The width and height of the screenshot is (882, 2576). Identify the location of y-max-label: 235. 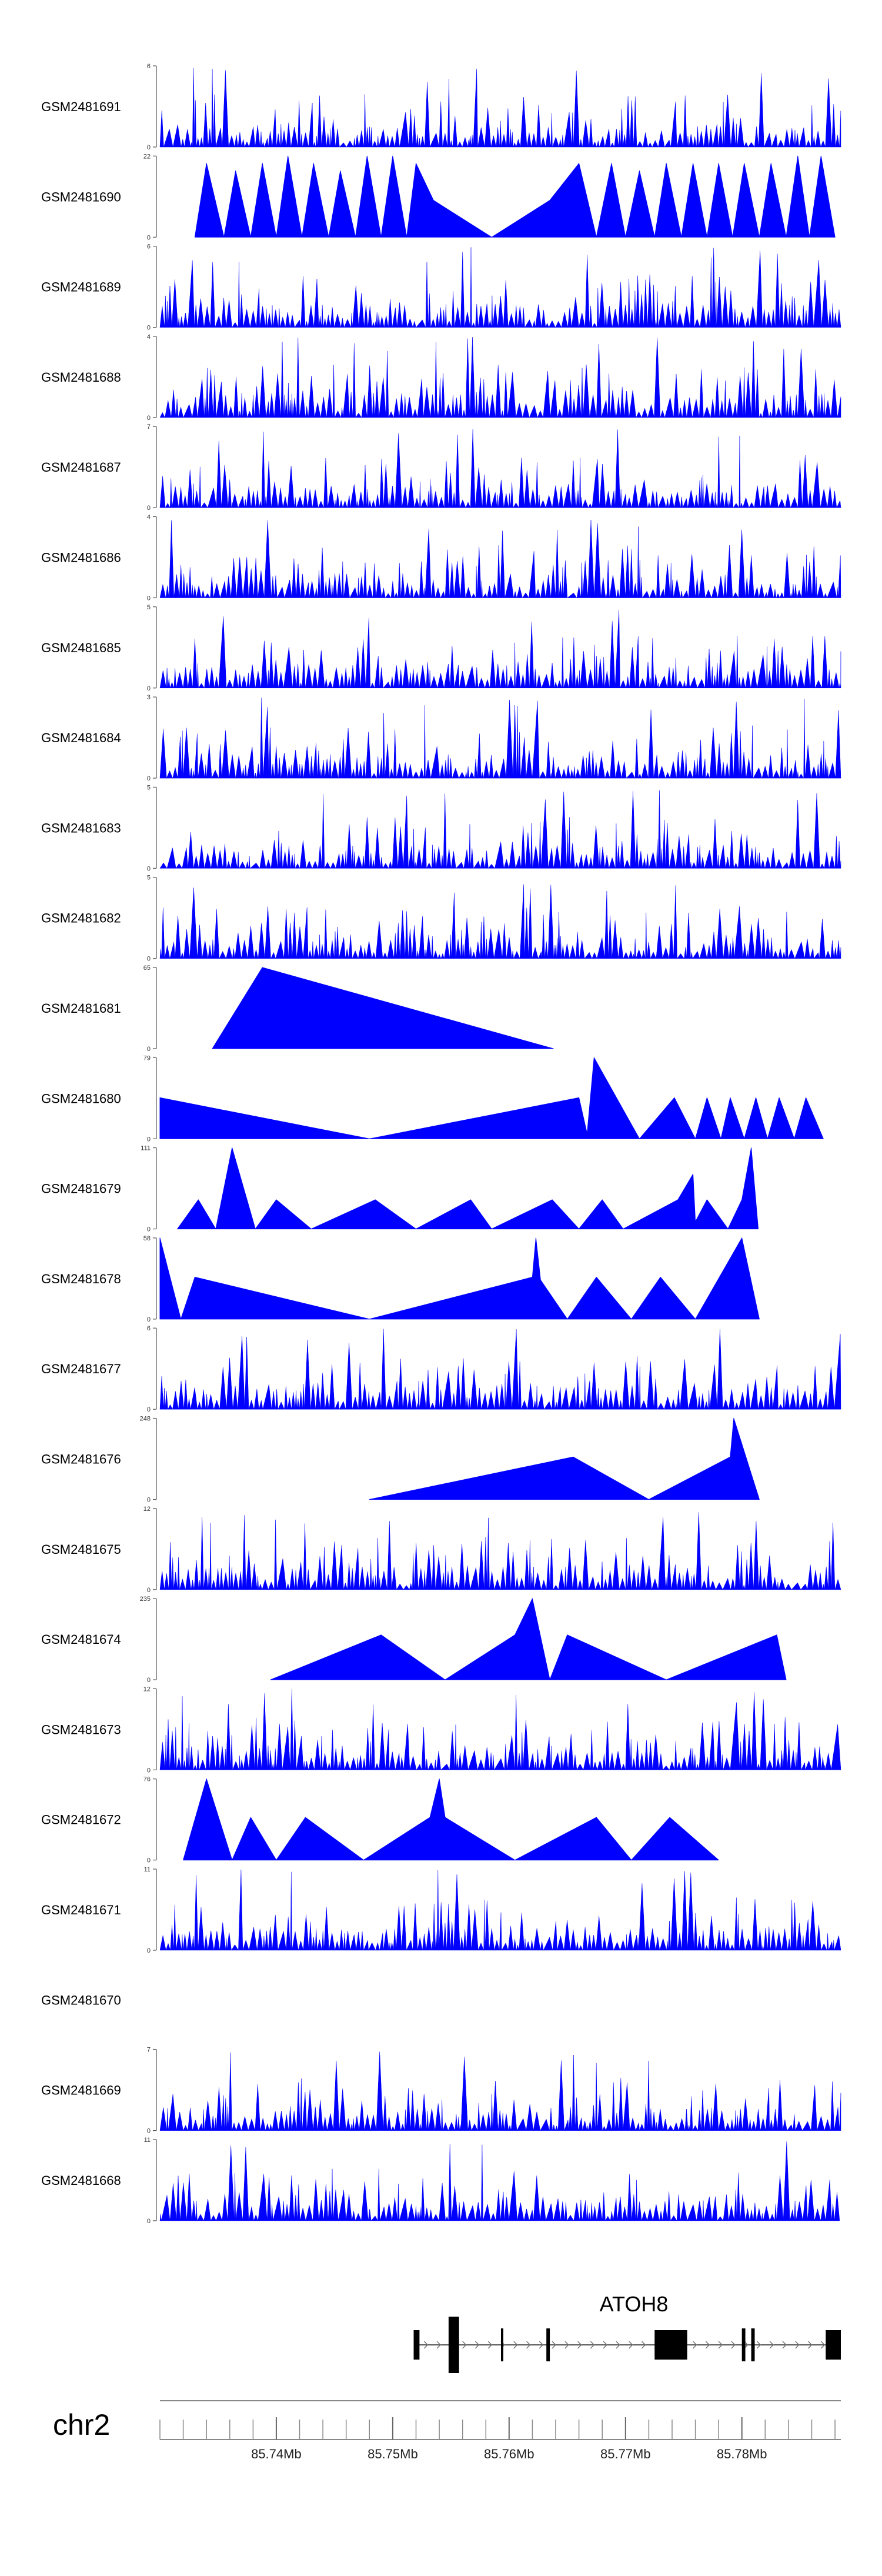
(145, 1599).